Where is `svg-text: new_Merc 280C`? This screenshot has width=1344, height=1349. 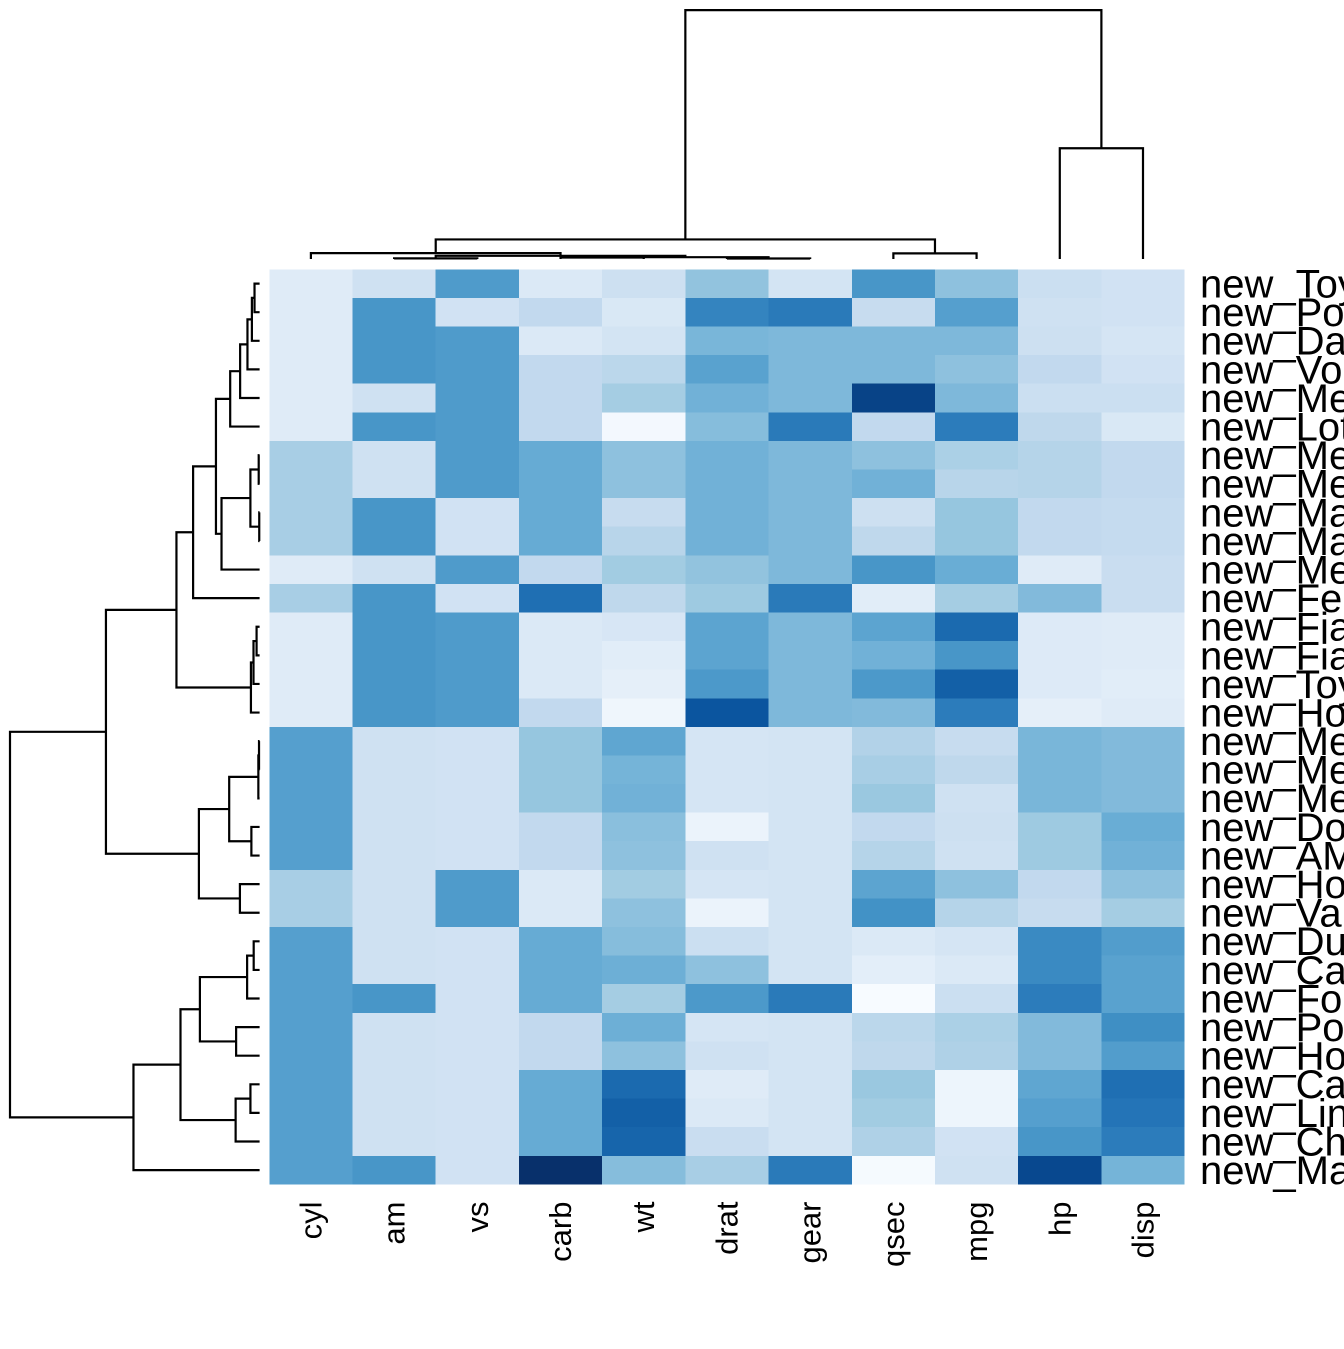
svg-text: new_Merc 280C is located at coordinates (1272, 485).